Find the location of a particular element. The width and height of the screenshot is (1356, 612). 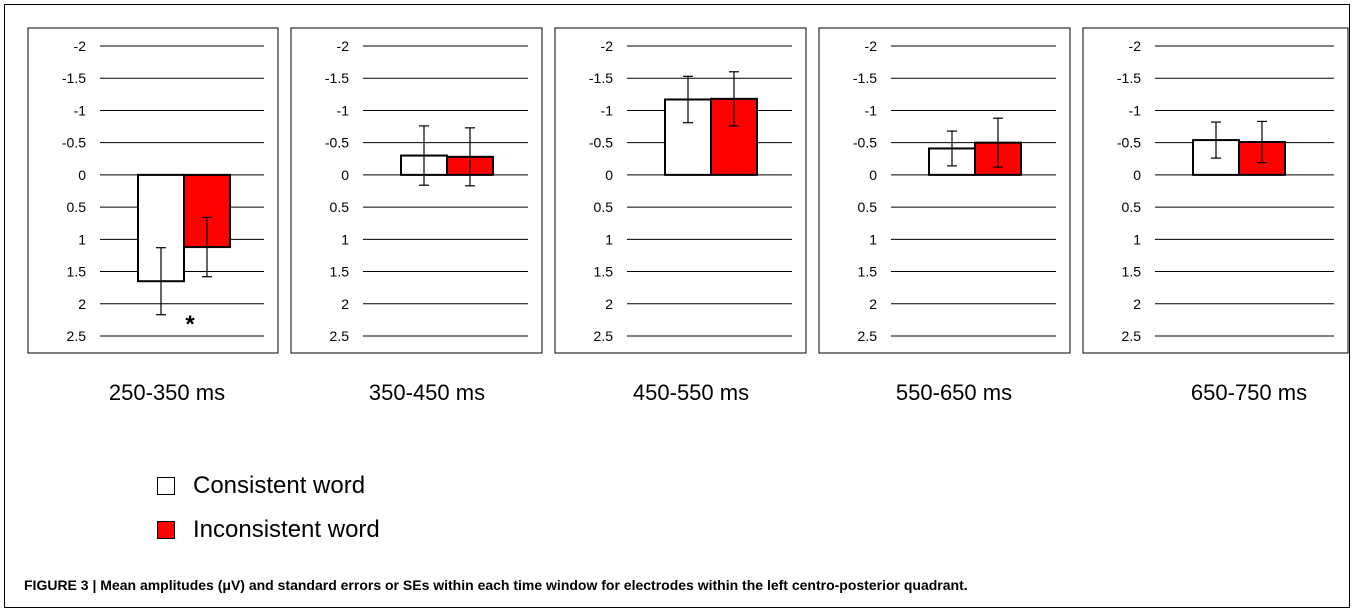

panel-title-4: 550-650 ms is located at coordinates (954, 392).